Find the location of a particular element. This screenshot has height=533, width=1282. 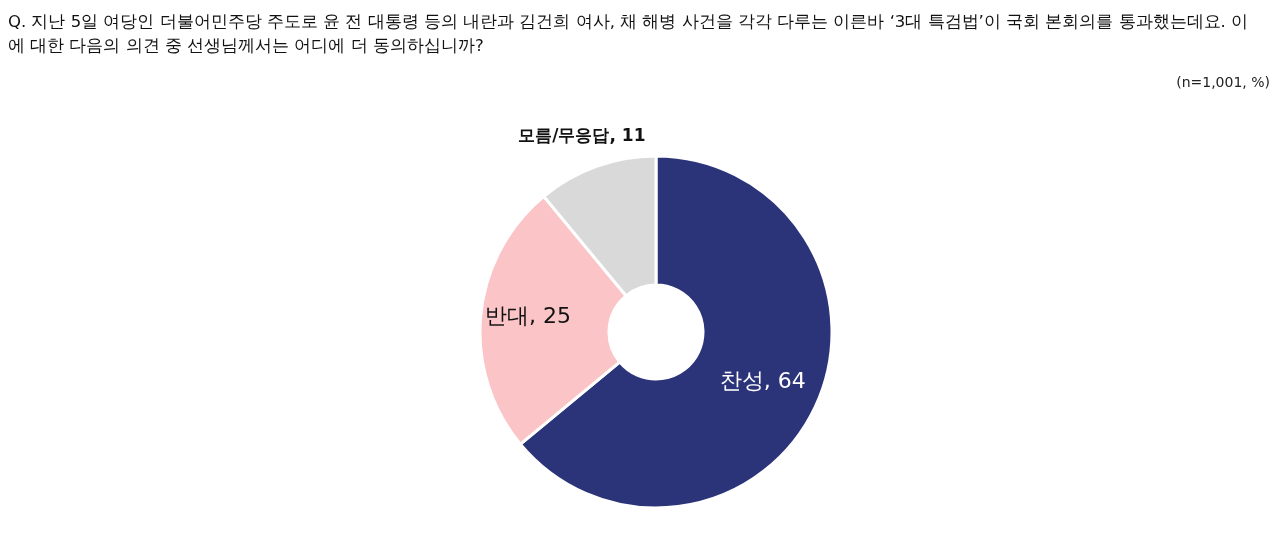

chart-title: Q. 지난 5일 여당인 더불어민주당 주도로 윤 전 대통령 등의 내란과 김건희 여사, 채 해병 사건을 각각 다루는 이른바 ‘3대 특검법’이 국회 본회의를 통과했는데요. 이에 대한 다음의 의견 중 선생님께서는 어디에 더 동의하십니까? is located at coordinates (629, 34).